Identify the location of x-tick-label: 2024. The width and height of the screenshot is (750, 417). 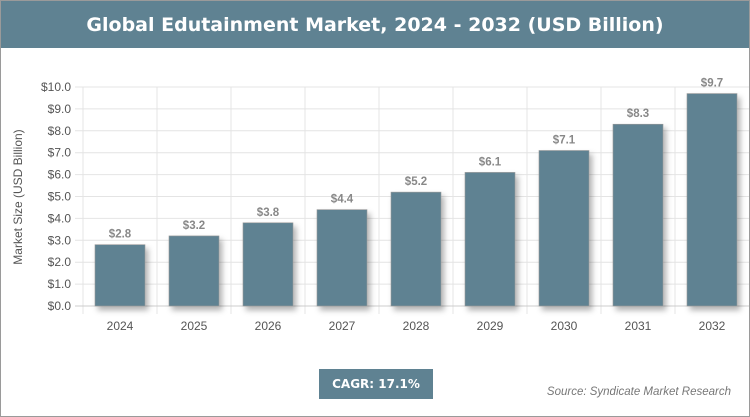
(120, 326).